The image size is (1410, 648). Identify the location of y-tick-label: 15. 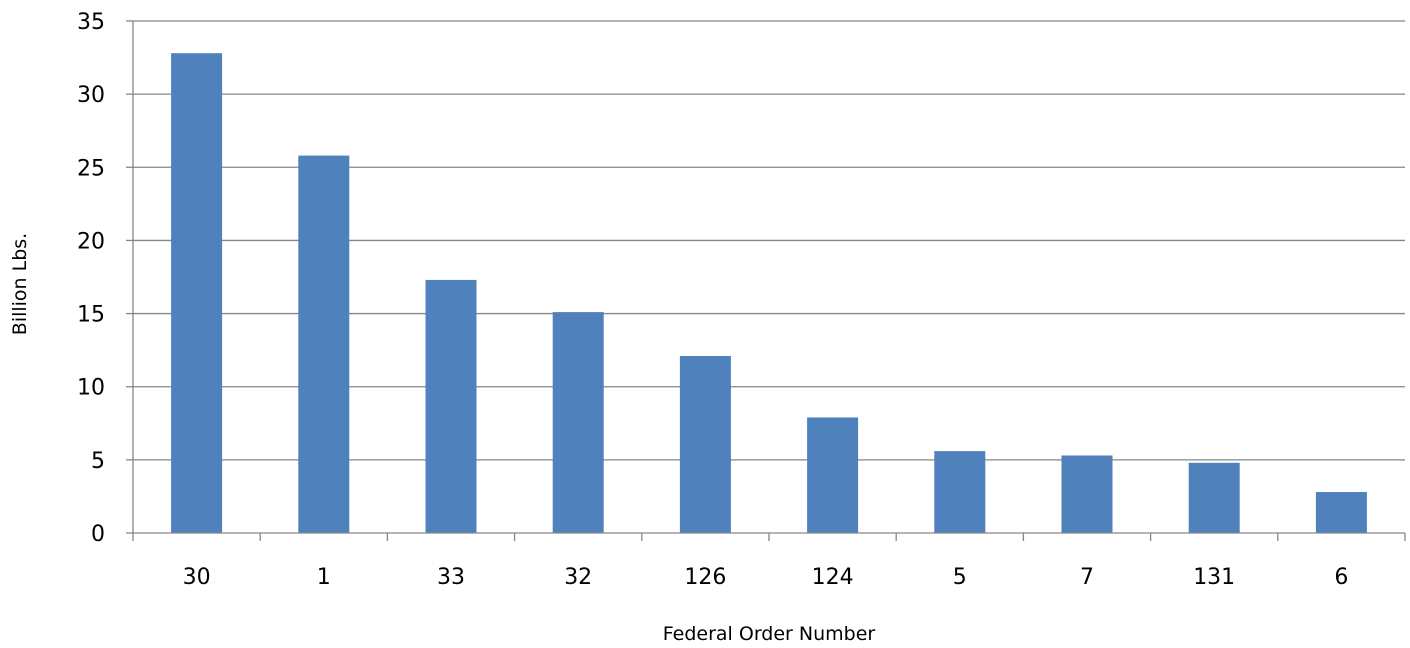
(91, 315).